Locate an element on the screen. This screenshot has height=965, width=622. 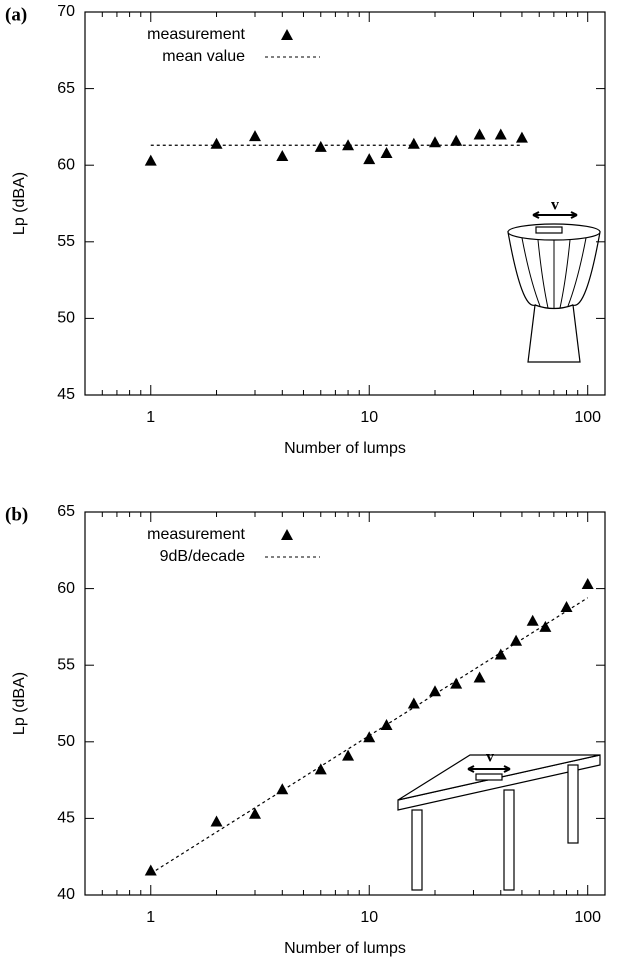
legend-label: mean value is located at coordinates (203, 56).